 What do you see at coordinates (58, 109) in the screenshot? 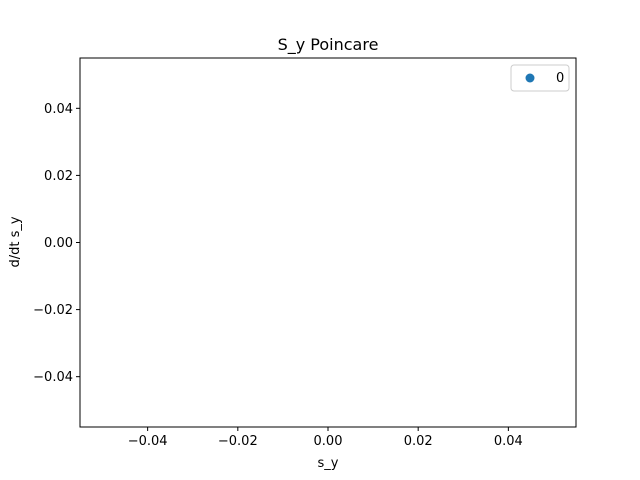
I see `y-tick-label: 0.04` at bounding box center [58, 109].